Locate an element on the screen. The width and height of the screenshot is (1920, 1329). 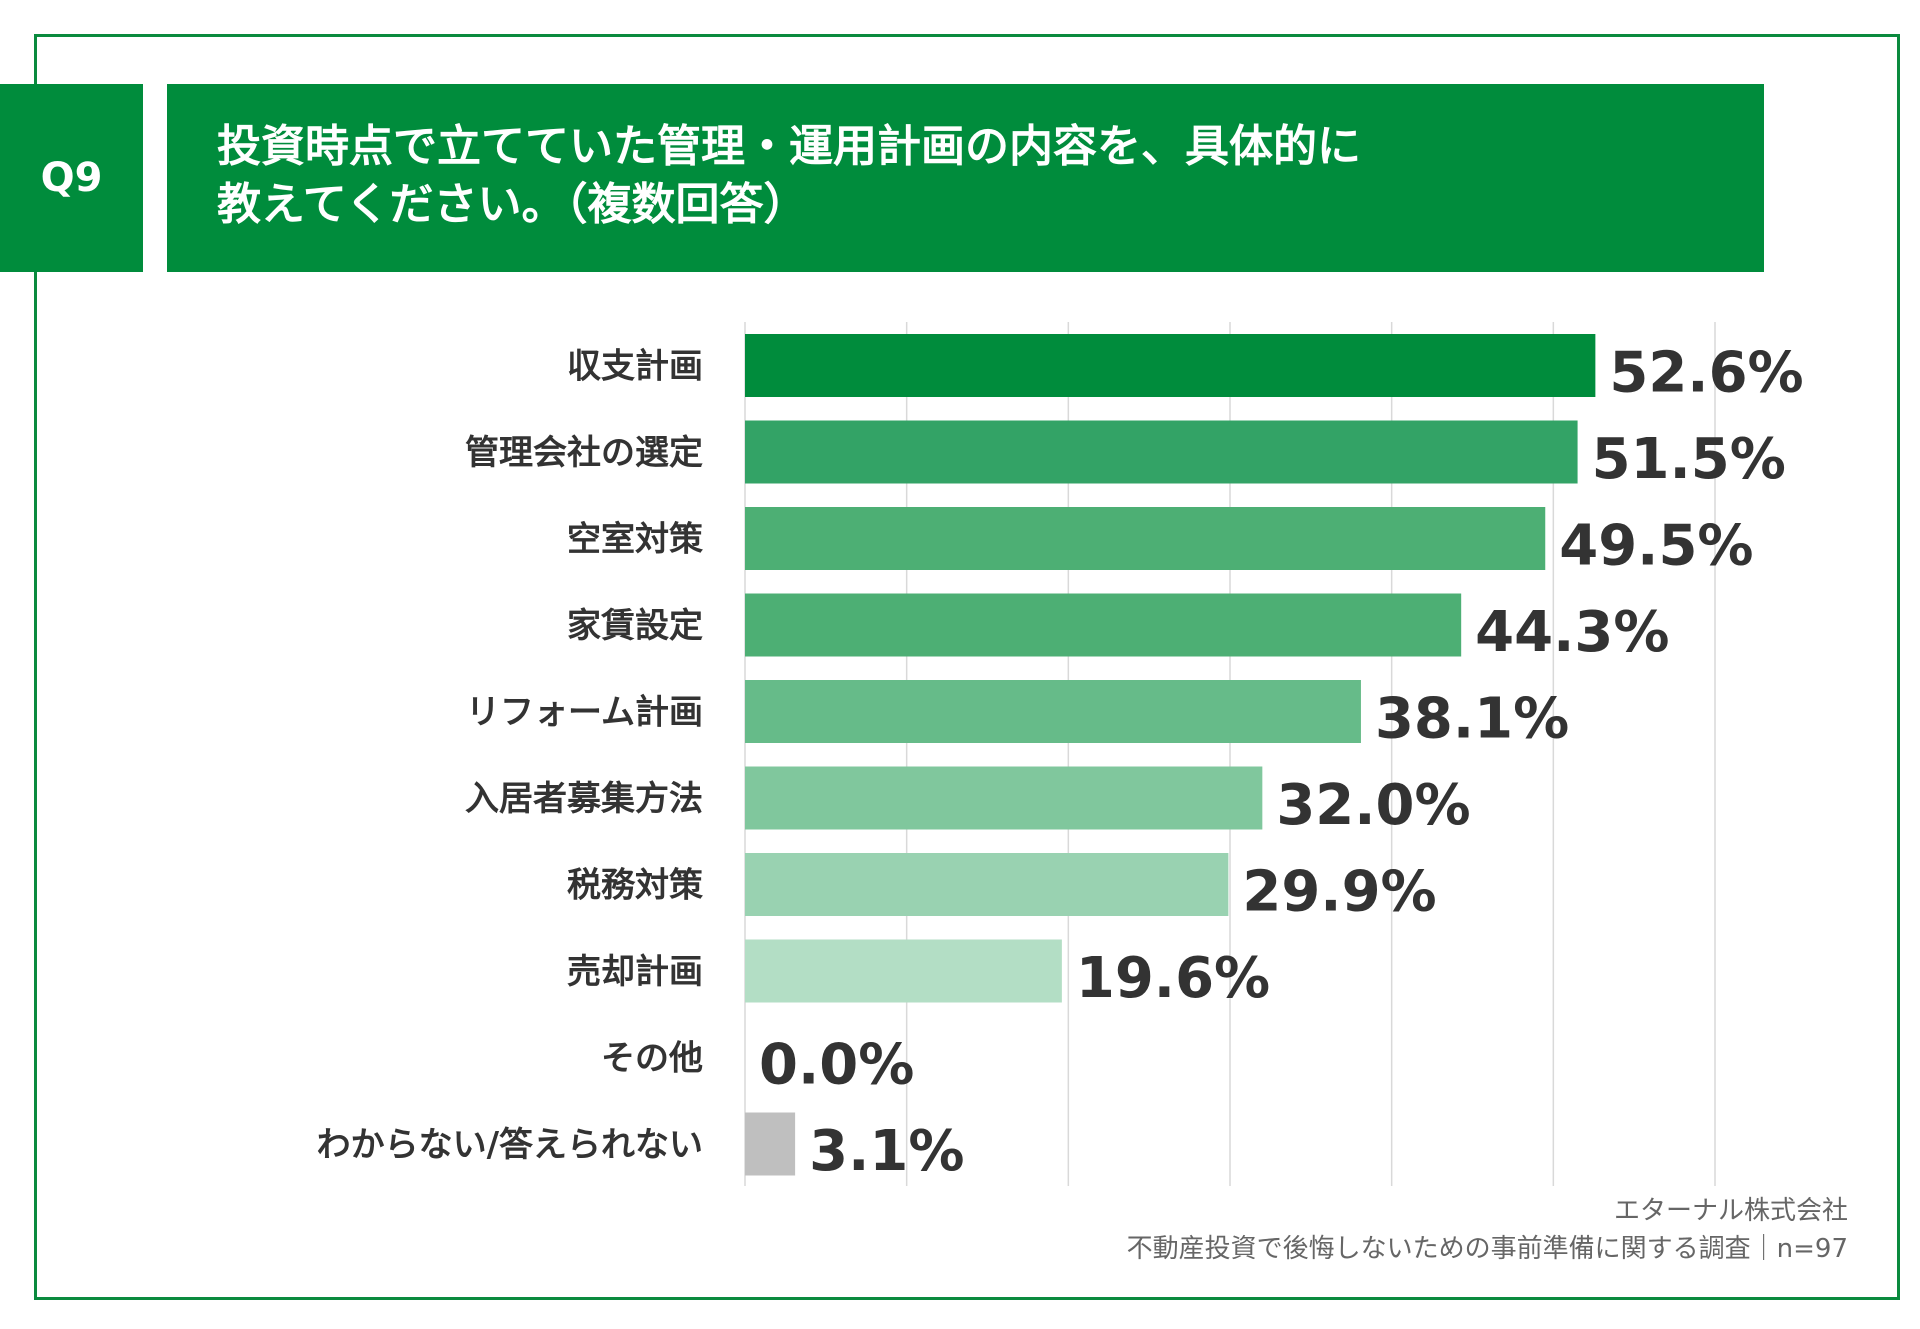
value-label: 29.9% is located at coordinates (1339, 892).